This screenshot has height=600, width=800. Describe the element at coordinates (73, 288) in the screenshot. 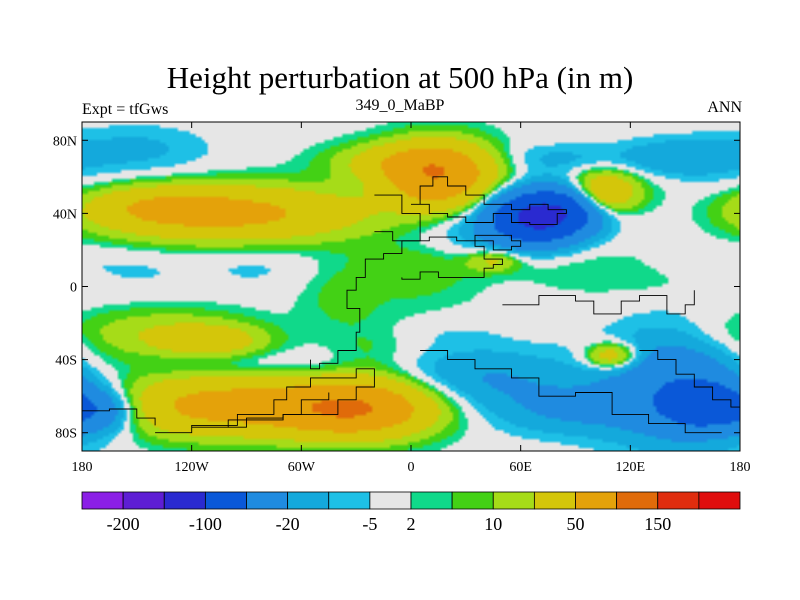

I see `y-tick-label: 0` at that location.